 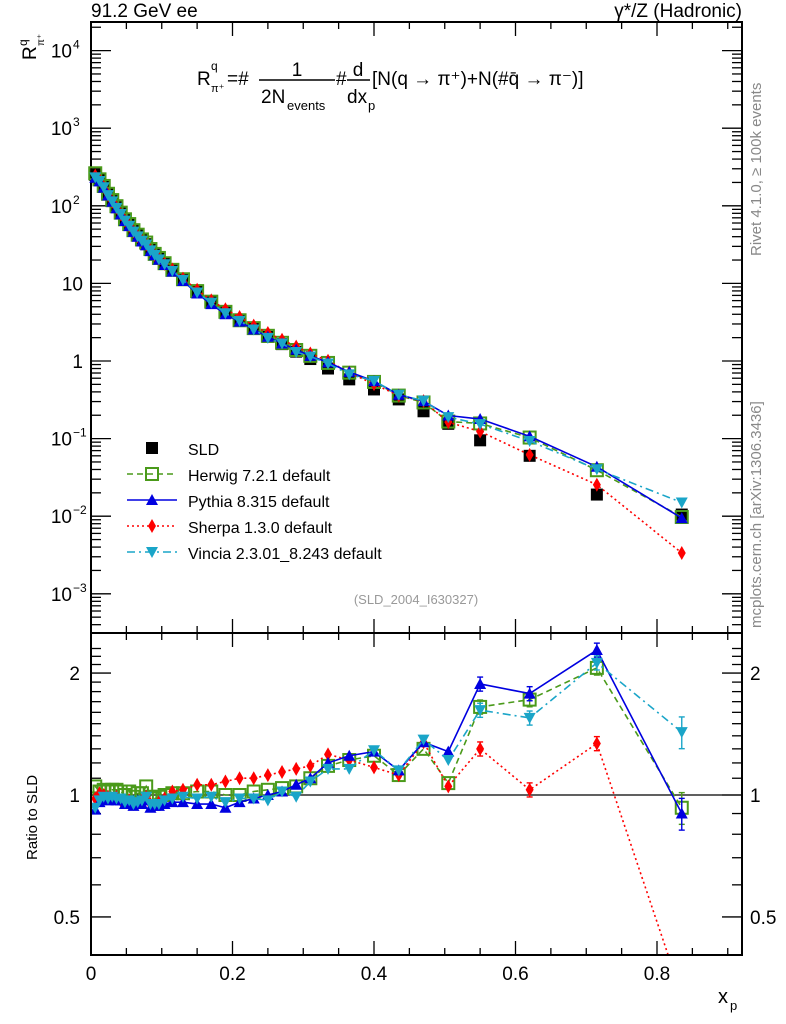 I want to click on formula-lhs-sub: π⁺, so click(x=218, y=89).